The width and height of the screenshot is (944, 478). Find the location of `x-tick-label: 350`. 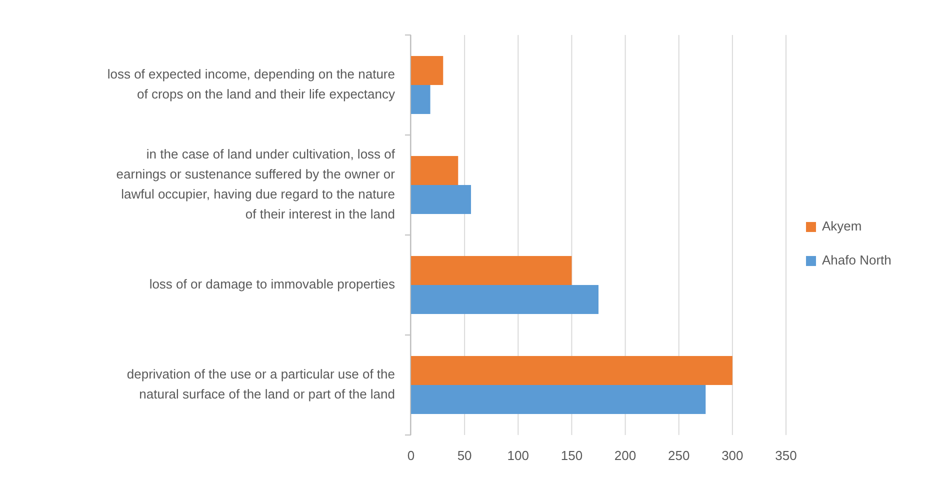

x-tick-label: 350 is located at coordinates (786, 455).